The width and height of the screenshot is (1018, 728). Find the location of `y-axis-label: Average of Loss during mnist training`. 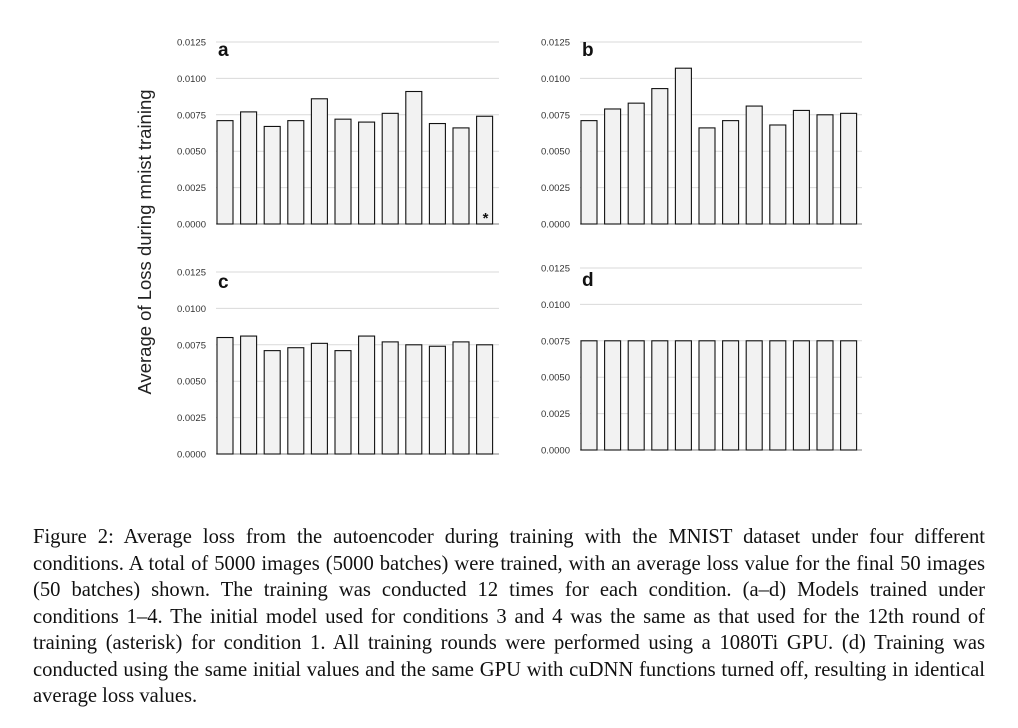

y-axis-label: Average of Loss during mnist training is located at coordinates (144, 241).